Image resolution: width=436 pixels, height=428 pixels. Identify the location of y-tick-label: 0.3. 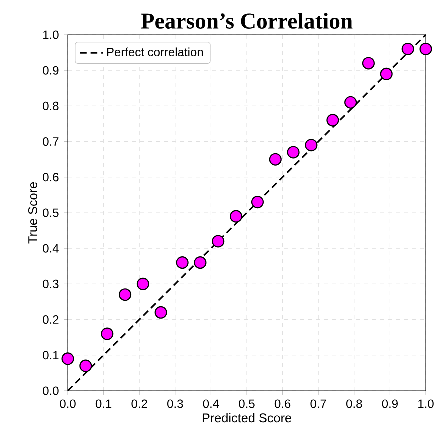
(51, 284).